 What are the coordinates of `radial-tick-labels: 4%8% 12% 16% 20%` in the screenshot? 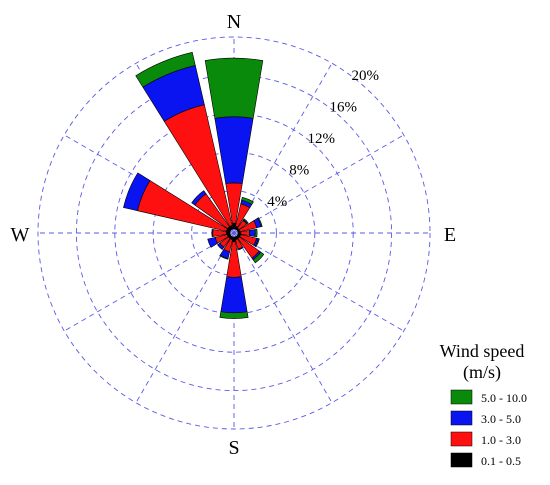 It's located at (323, 139).